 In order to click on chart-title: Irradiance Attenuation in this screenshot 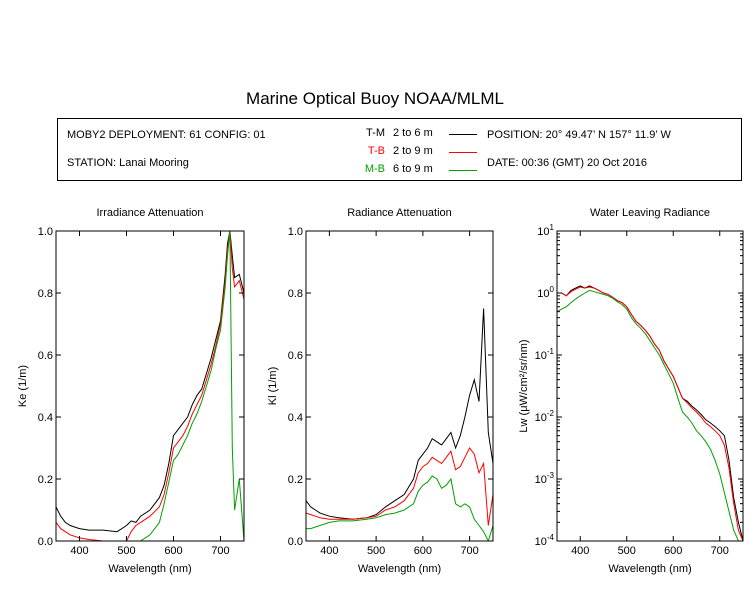, I will do `click(149, 213)`.